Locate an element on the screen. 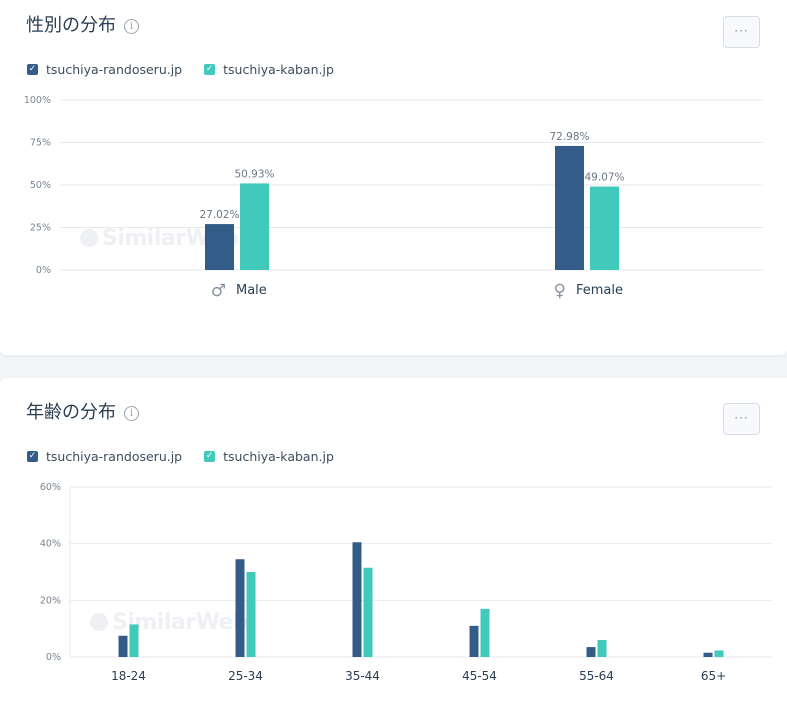  gender-card-title: 性別の分布 i is located at coordinates (82, 24).